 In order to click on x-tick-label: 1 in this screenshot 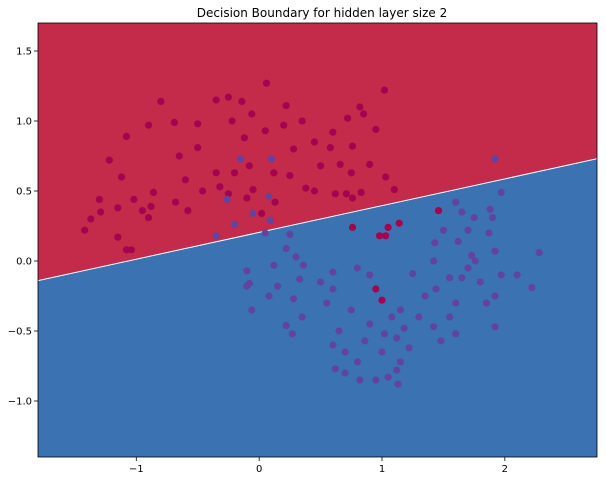, I will do `click(382, 469)`.